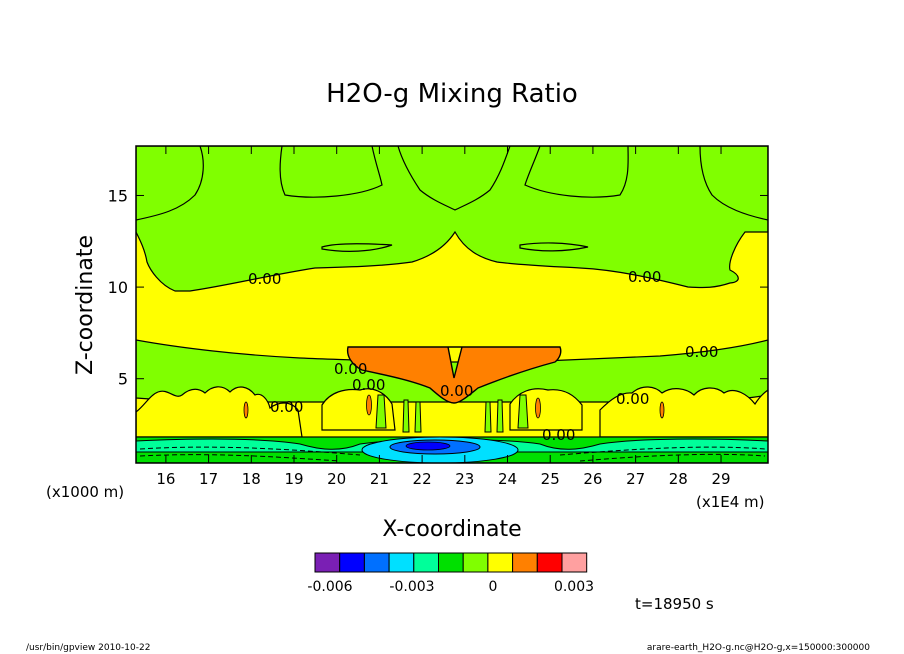 This screenshot has height=654, width=904. Describe the element at coordinates (85, 492) in the screenshot. I see `x-unit-left: (x1000 m)` at that location.